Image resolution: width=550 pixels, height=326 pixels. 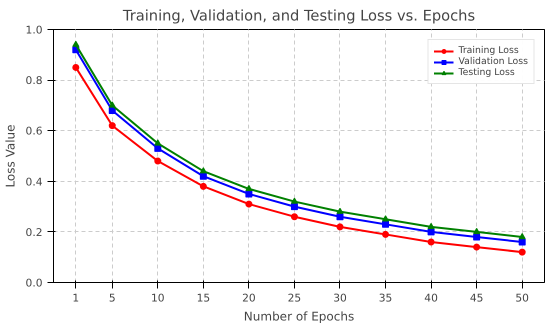 What do you see at coordinates (477, 298) in the screenshot?
I see `x-tick-label: 45` at bounding box center [477, 298].